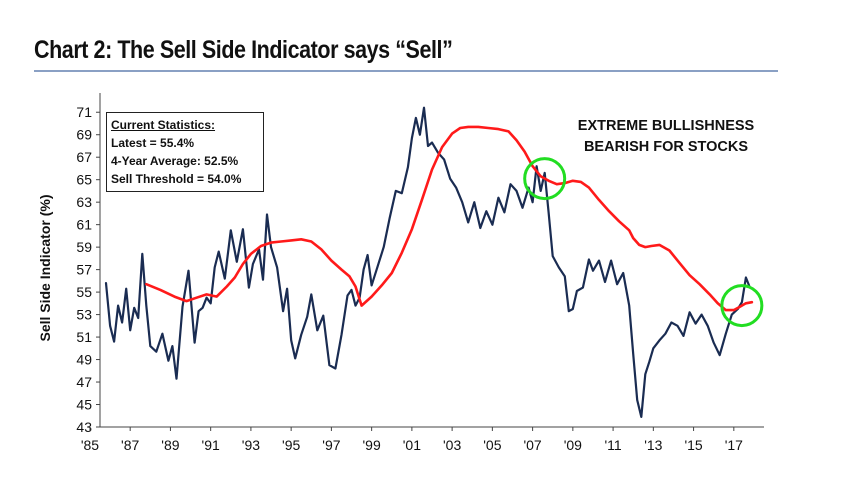  Describe the element at coordinates (532, 445) in the screenshot. I see `x-tick-label: '07` at that location.